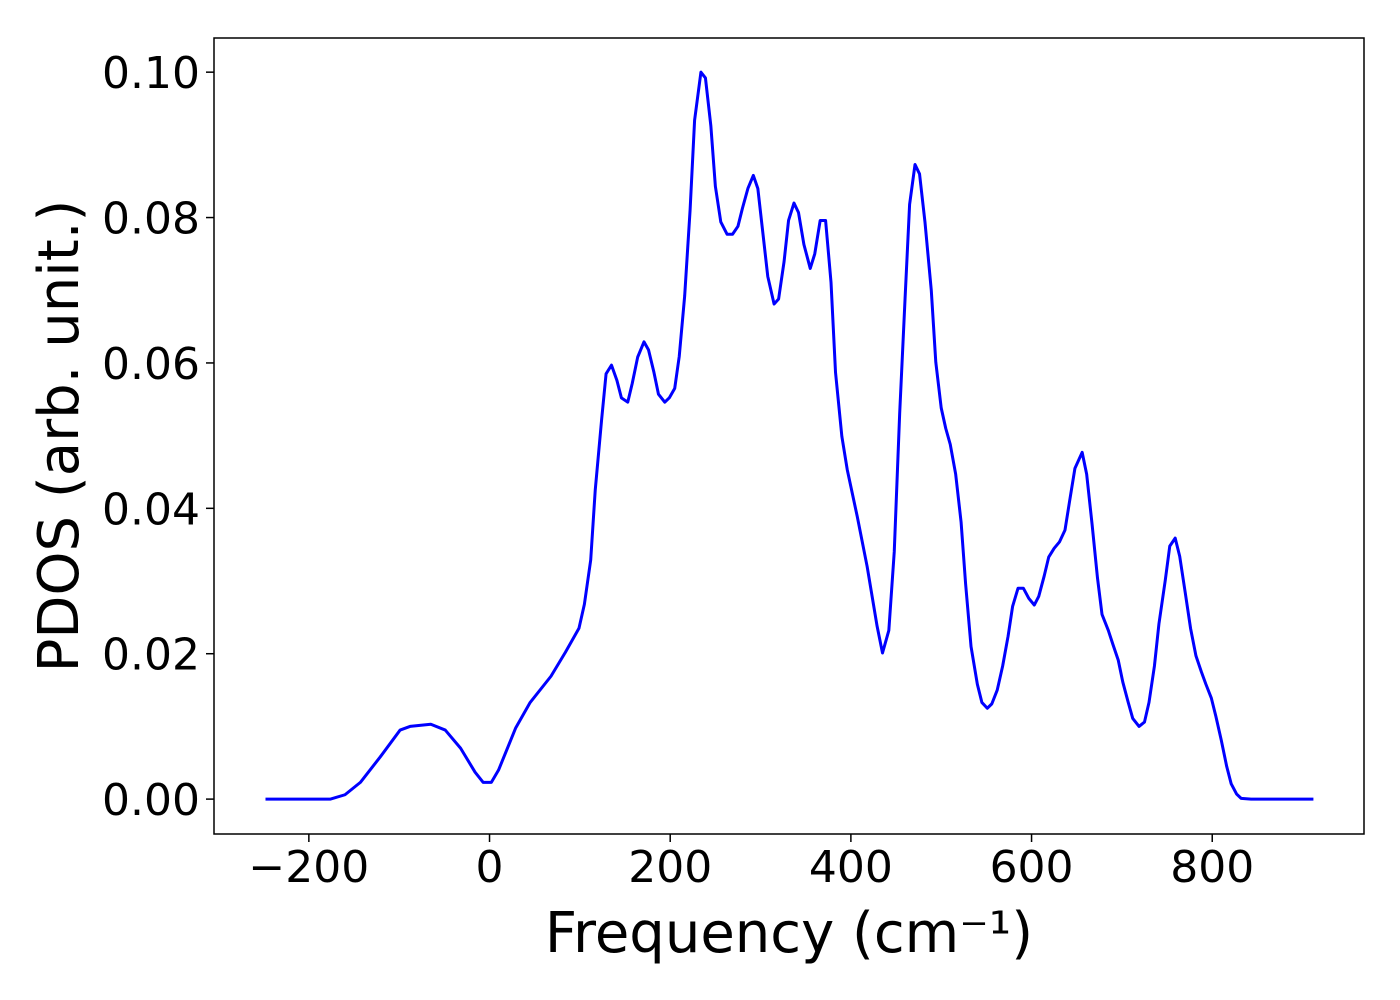 The height and width of the screenshot is (1000, 1400). I want to click on y-tick-label: 0.10, so click(151, 73).